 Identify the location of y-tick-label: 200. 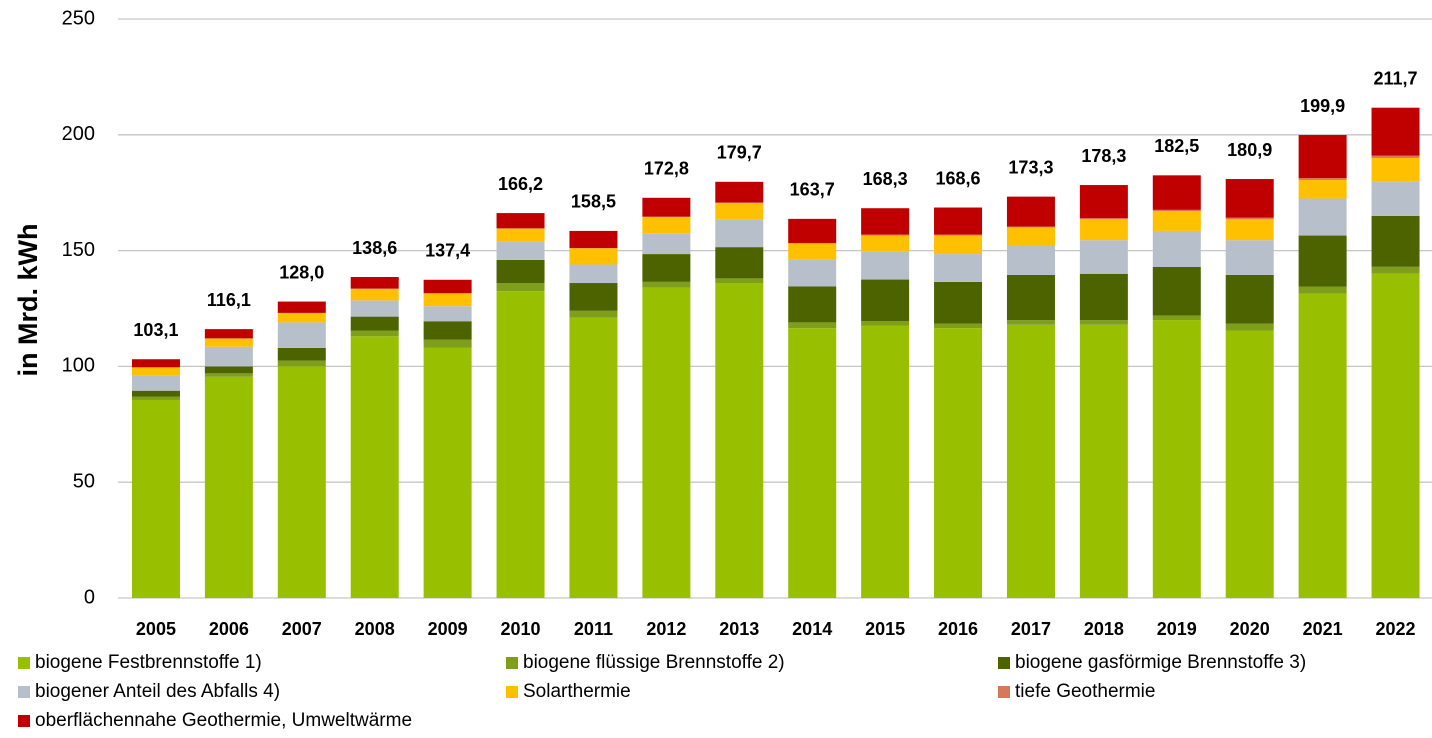
(78, 134).